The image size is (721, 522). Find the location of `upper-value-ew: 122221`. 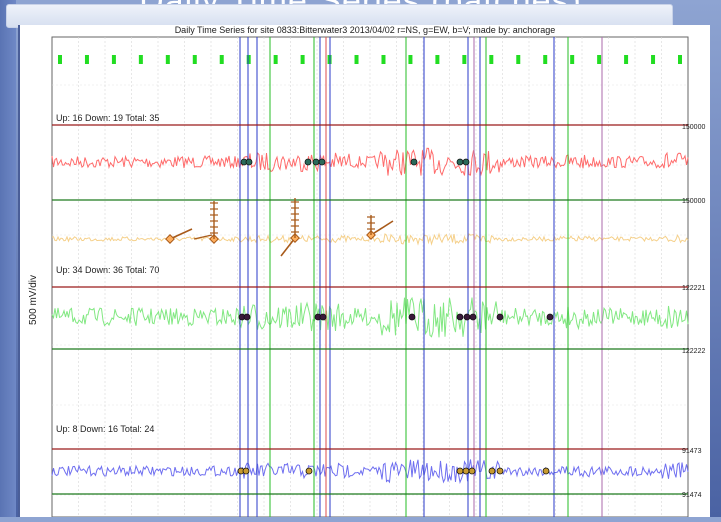

upper-value-ew: 122221 is located at coordinates (693, 288).